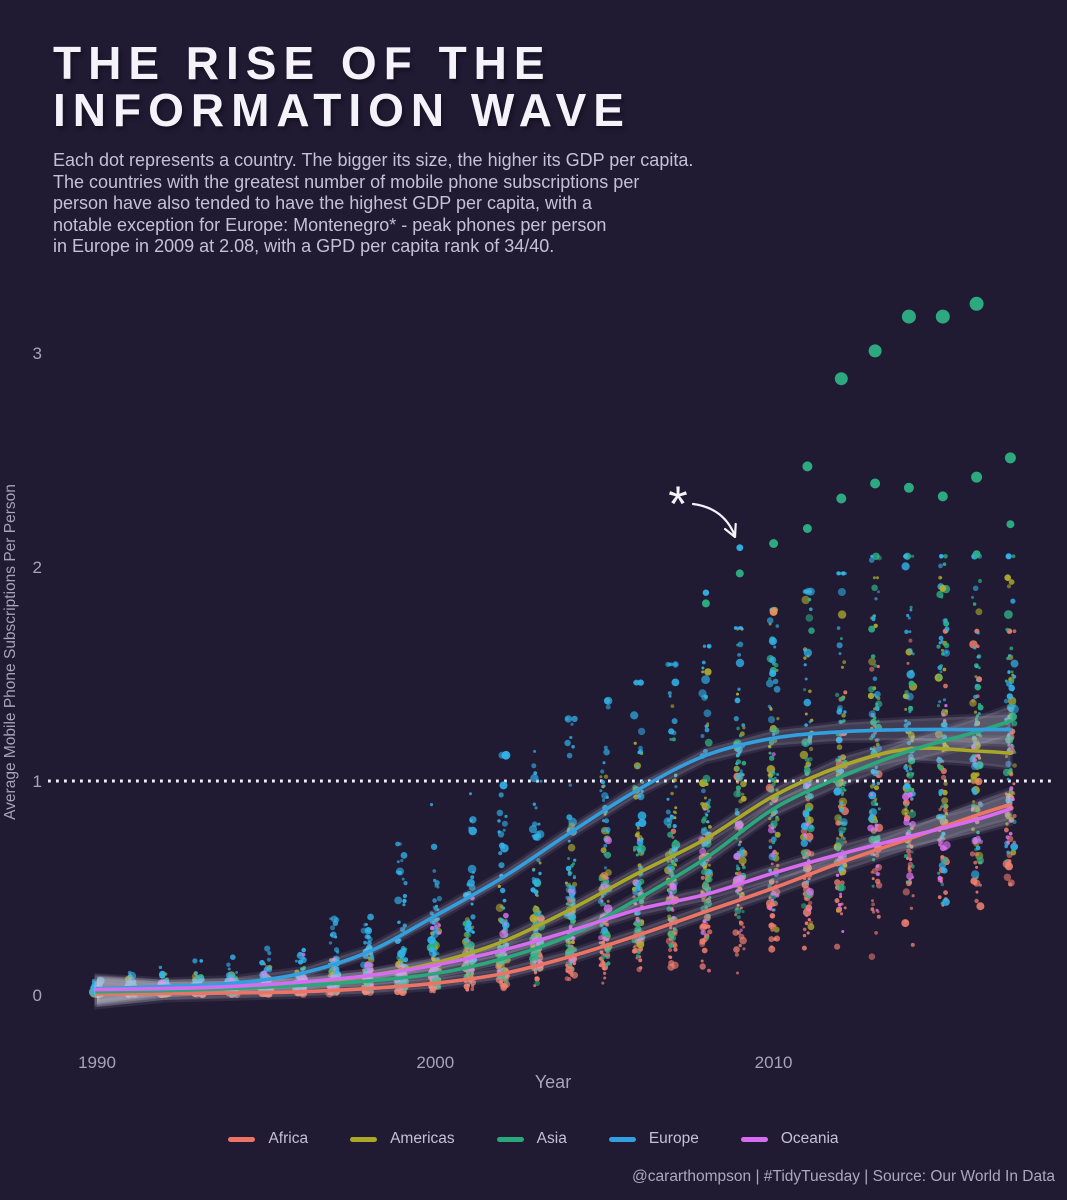  I want to click on annotation-asterisk: *, so click(677, 504).